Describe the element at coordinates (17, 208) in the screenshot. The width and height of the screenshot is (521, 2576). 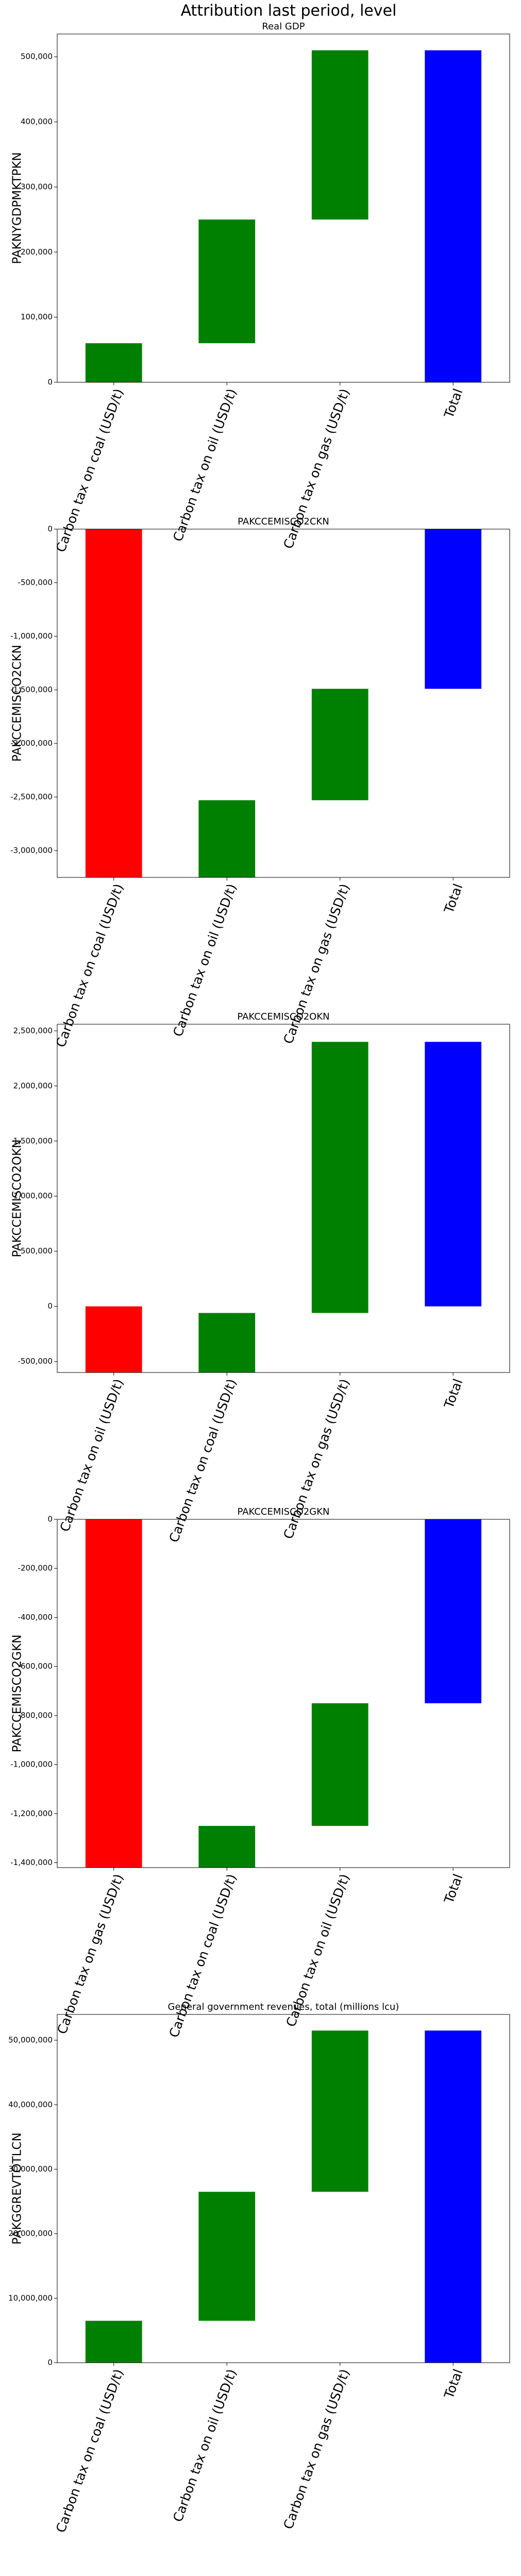
I see `y-axis-label: PAKNYGDPMKTPKN` at that location.